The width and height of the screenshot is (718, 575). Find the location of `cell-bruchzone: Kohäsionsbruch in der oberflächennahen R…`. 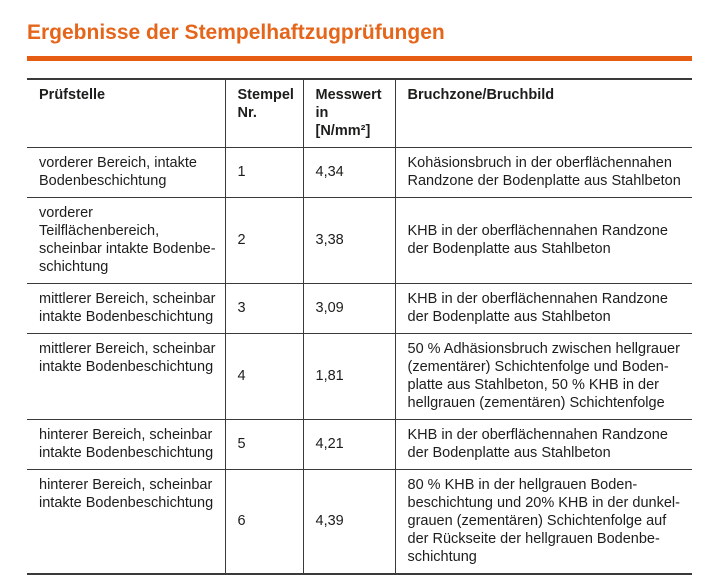

cell-bruchzone: Kohäsionsbruch in der oberflächennahen R… is located at coordinates (543, 172).